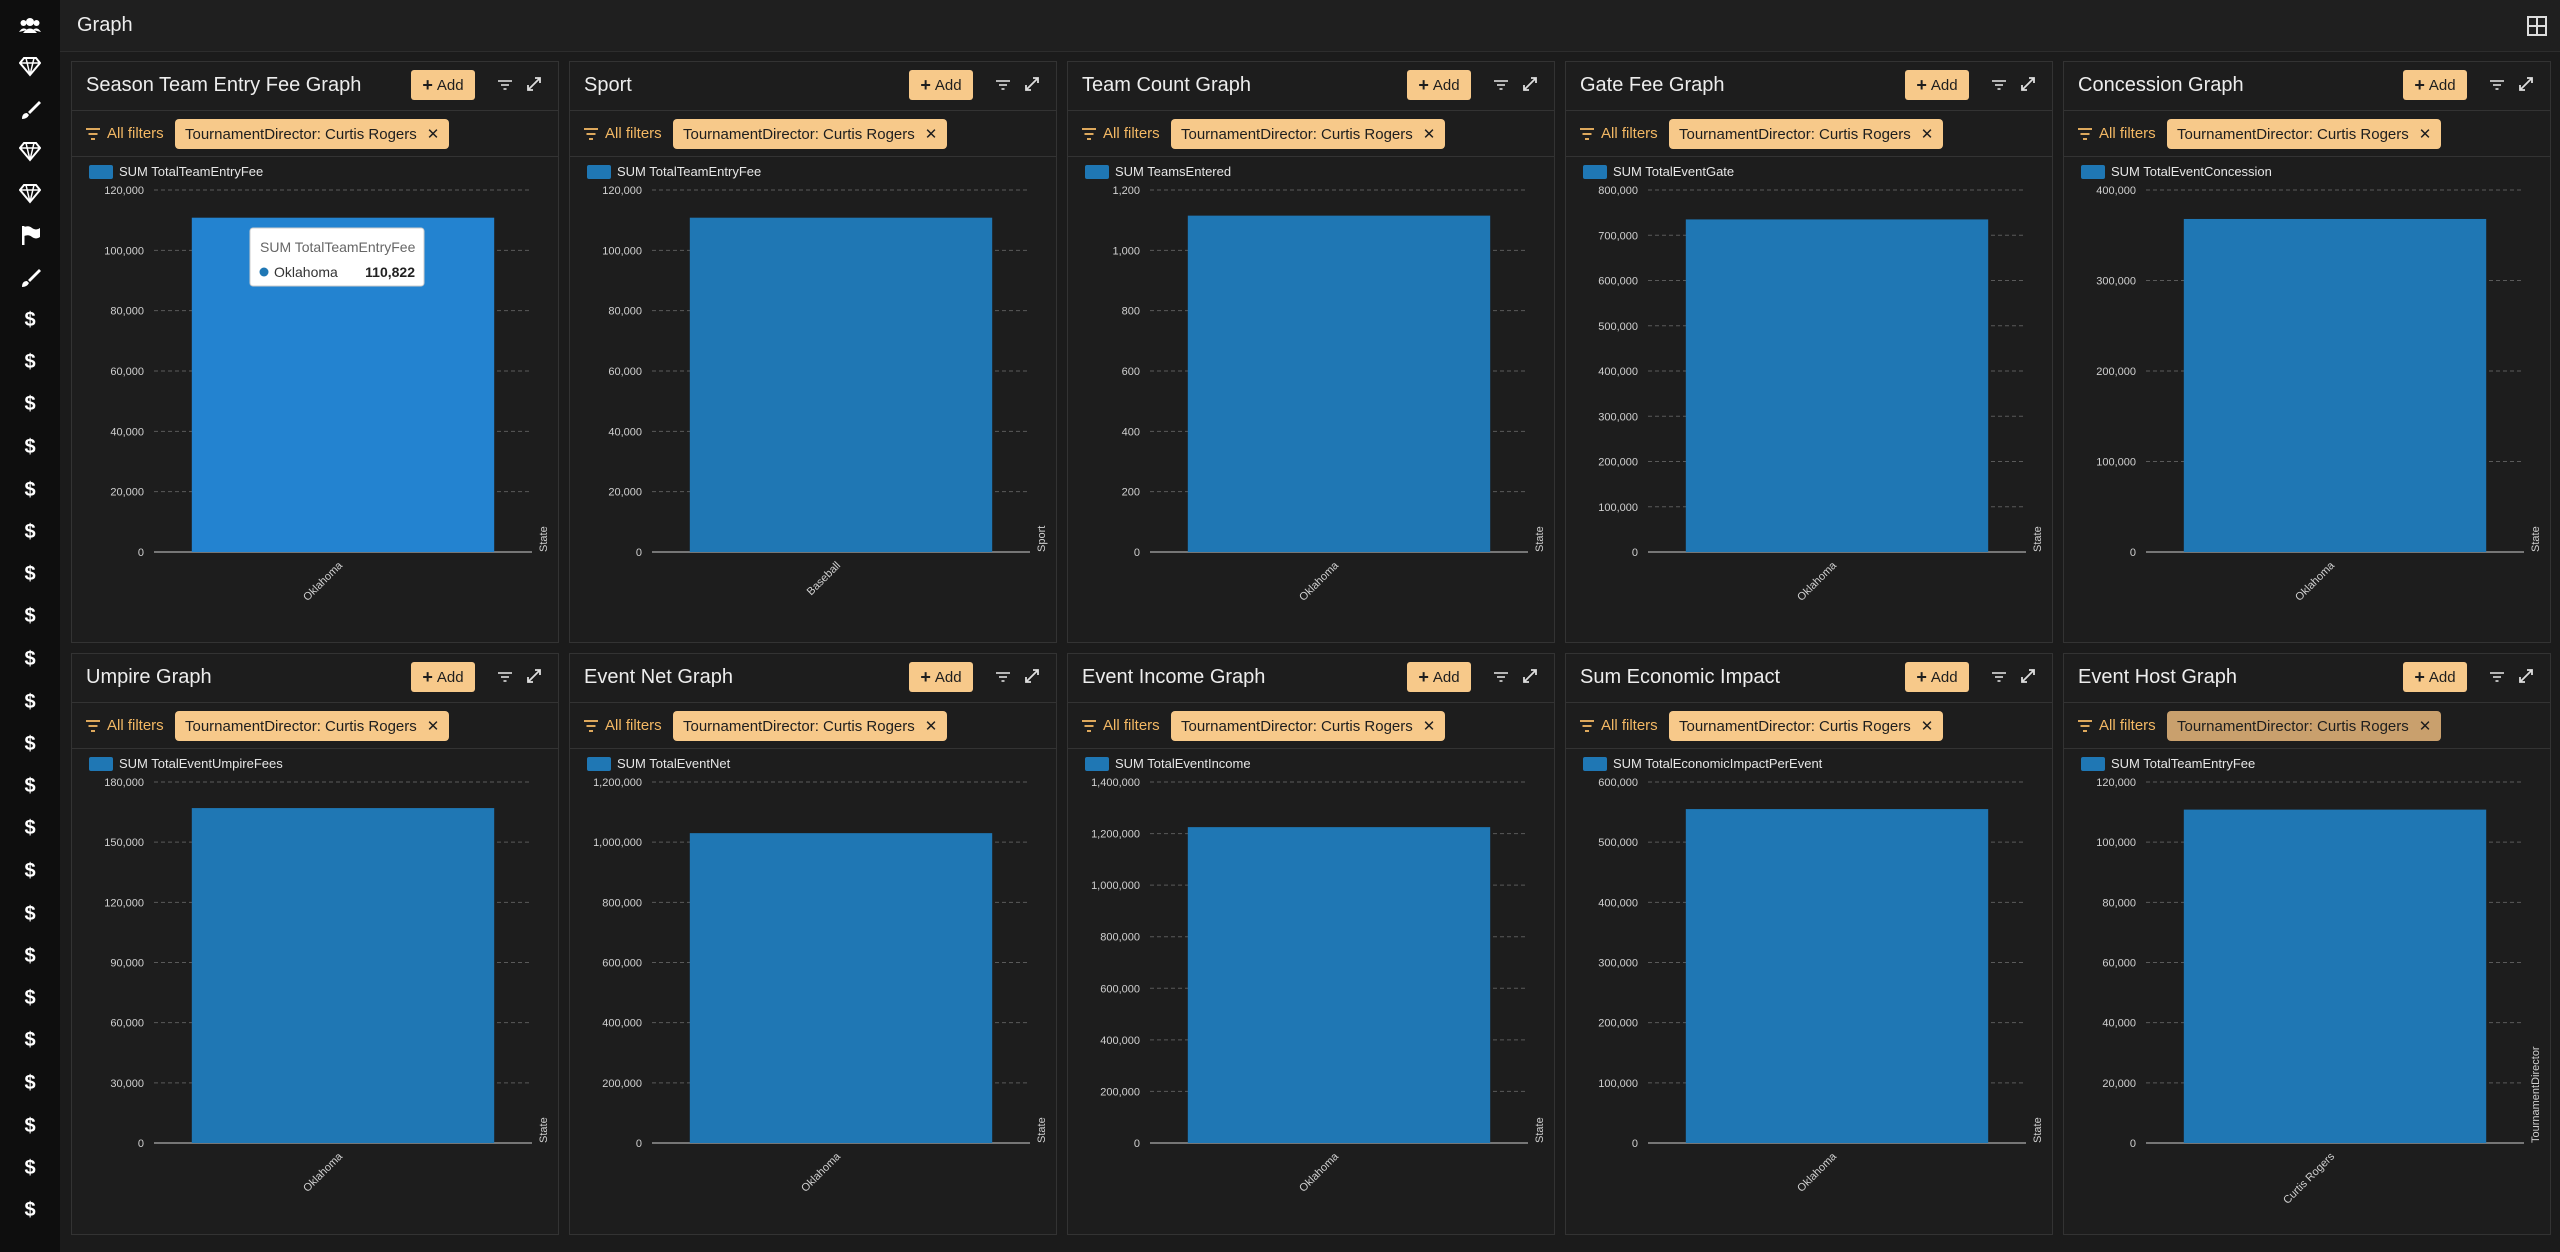 This screenshot has width=2560, height=1252. I want to click on users-icon, so click(30, 25).